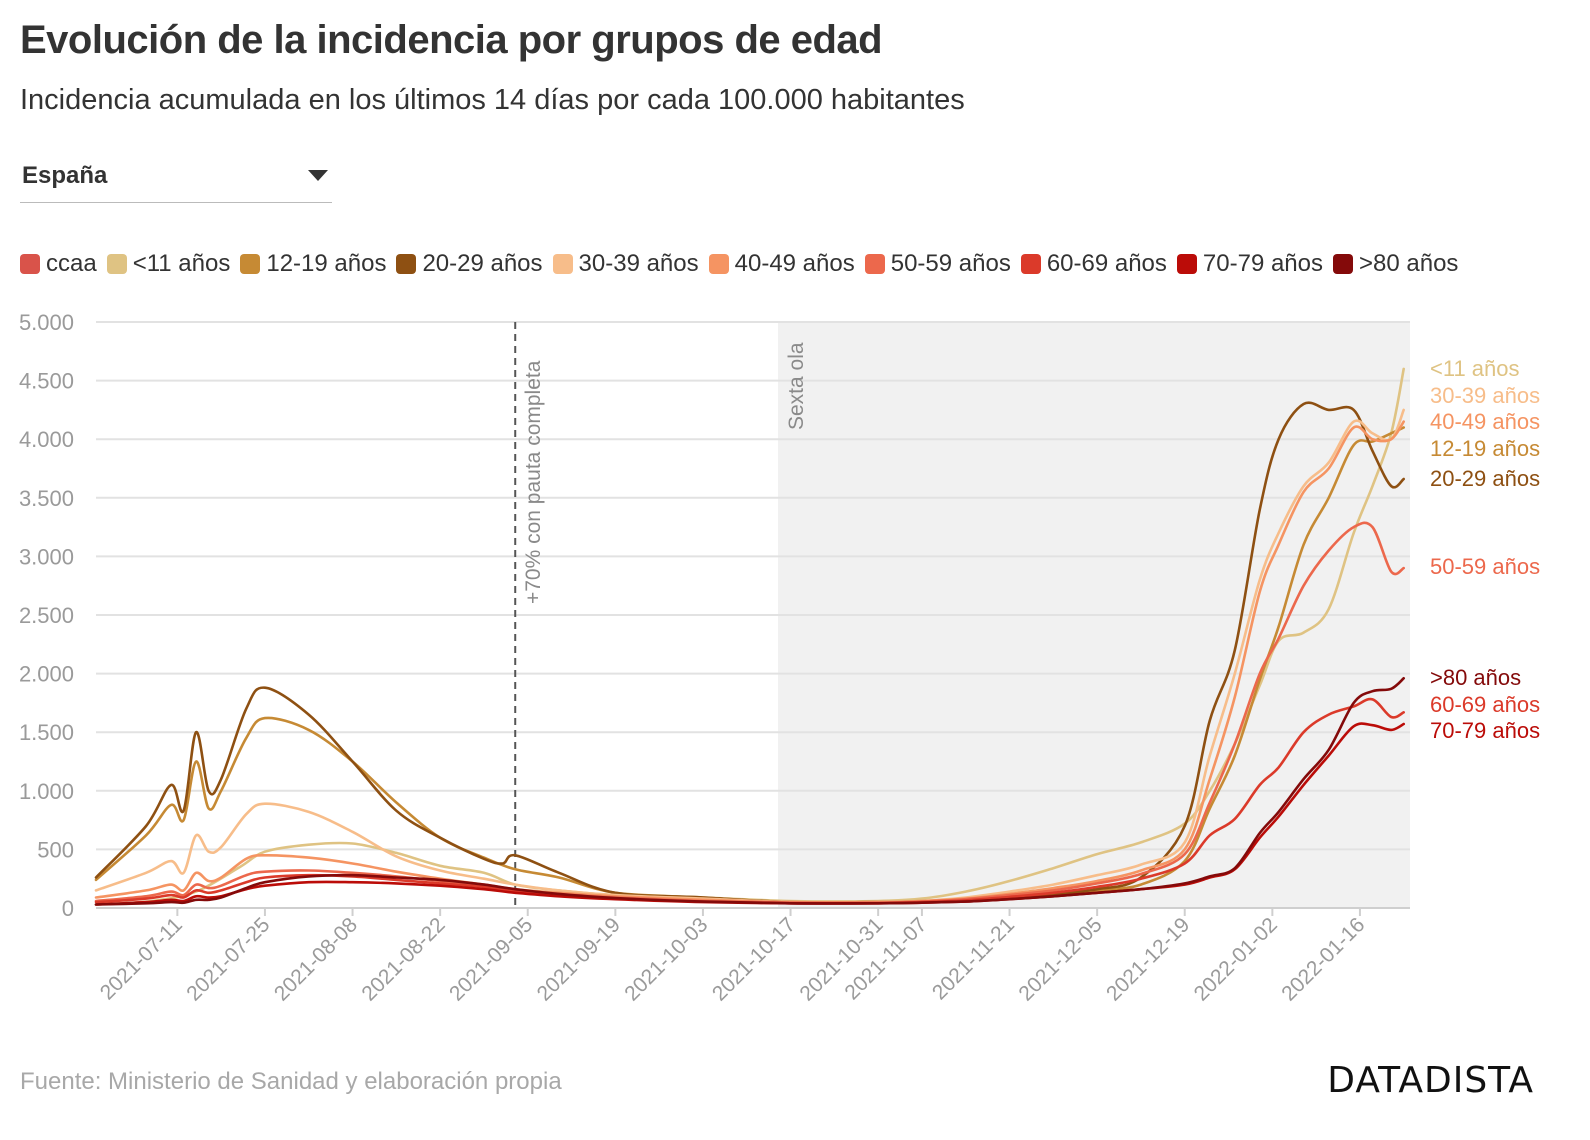  I want to click on legend-item: 70-79 años, so click(1249, 264).